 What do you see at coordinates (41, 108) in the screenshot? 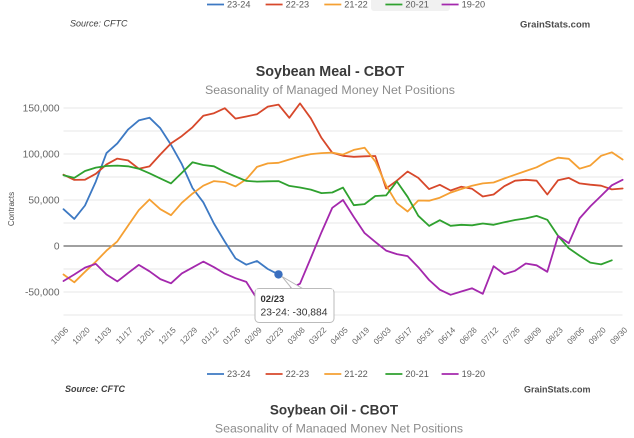
I see `svg-text: 150,000` at bounding box center [41, 108].